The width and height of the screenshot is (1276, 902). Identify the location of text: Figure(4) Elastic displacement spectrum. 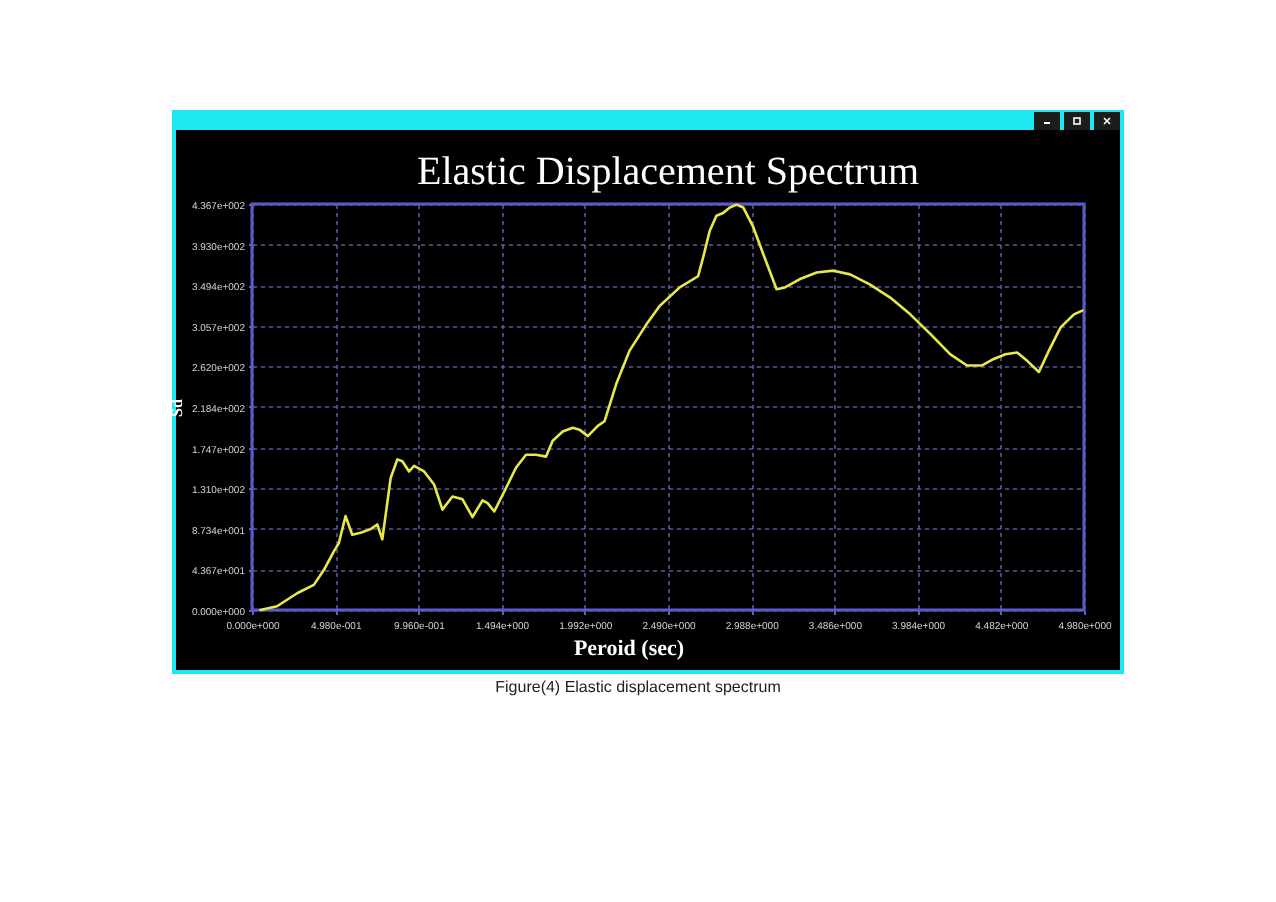
(638, 687).